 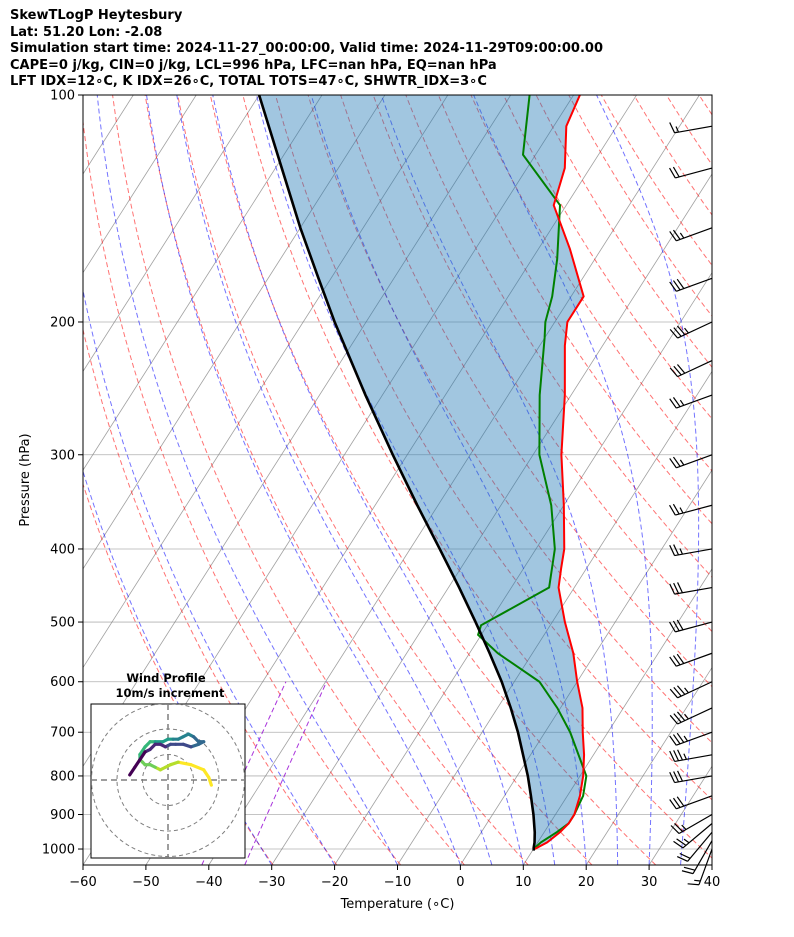 I want to click on temperature-line, so click(x=560, y=472).